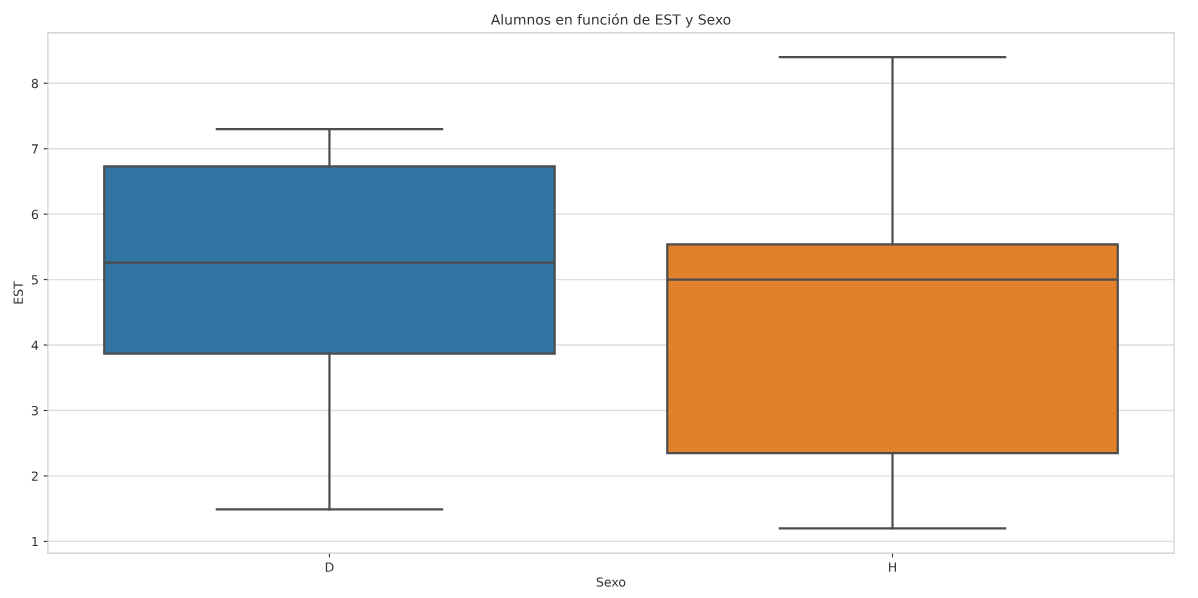 This screenshot has height=598, width=1198. What do you see at coordinates (610, 20) in the screenshot?
I see `chart-title: Alumnos en función de EST y Sexo` at bounding box center [610, 20].